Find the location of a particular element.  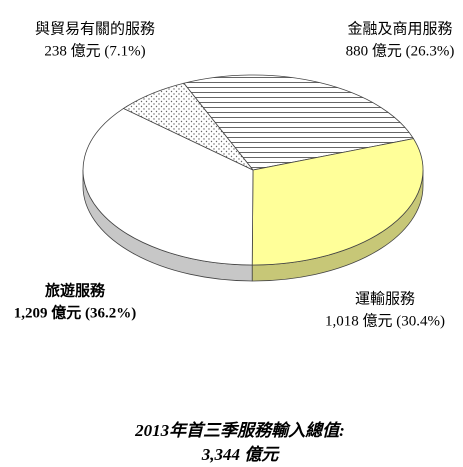

value-label: 880 億元 (26.3%) is located at coordinates (400, 50).